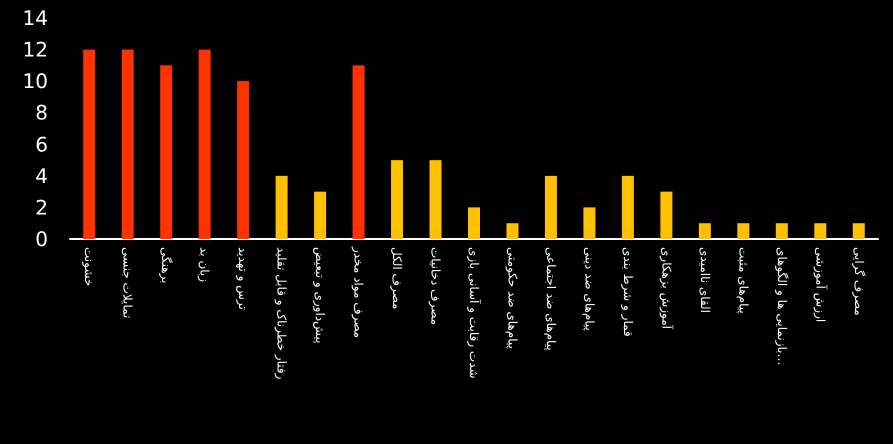 The width and height of the screenshot is (893, 444). I want to click on y-tick-label: 12, so click(35, 50).